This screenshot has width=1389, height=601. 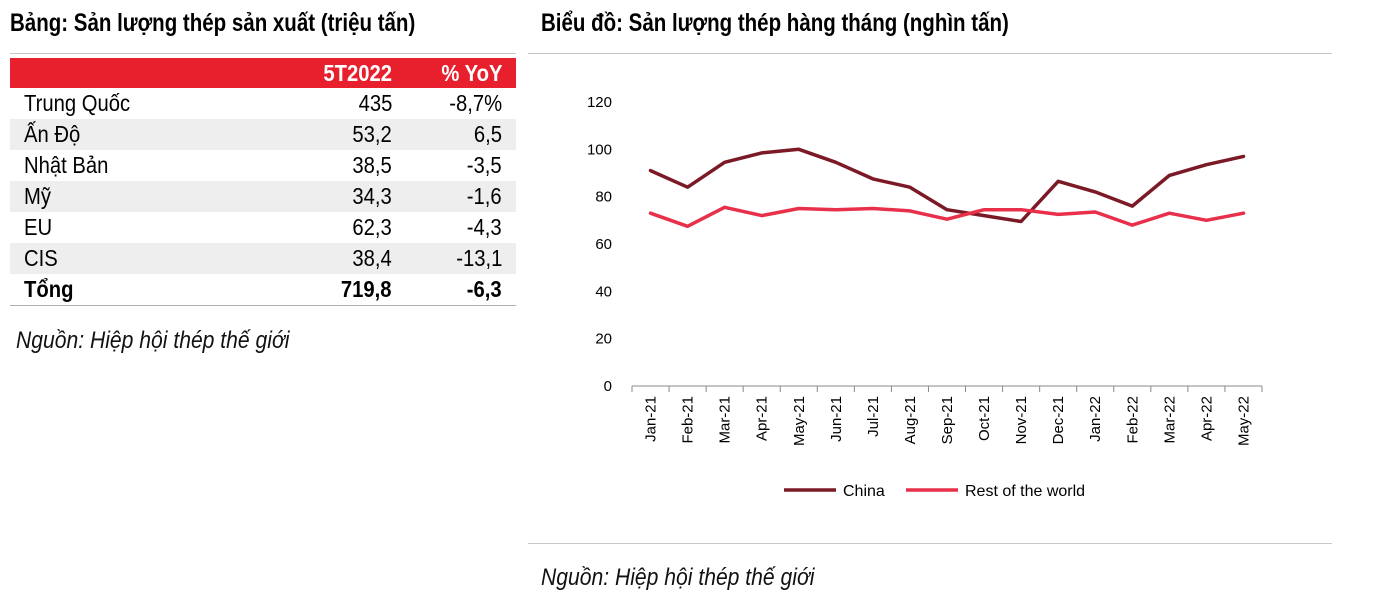 What do you see at coordinates (38, 227) in the screenshot?
I see `cell-country: EU` at bounding box center [38, 227].